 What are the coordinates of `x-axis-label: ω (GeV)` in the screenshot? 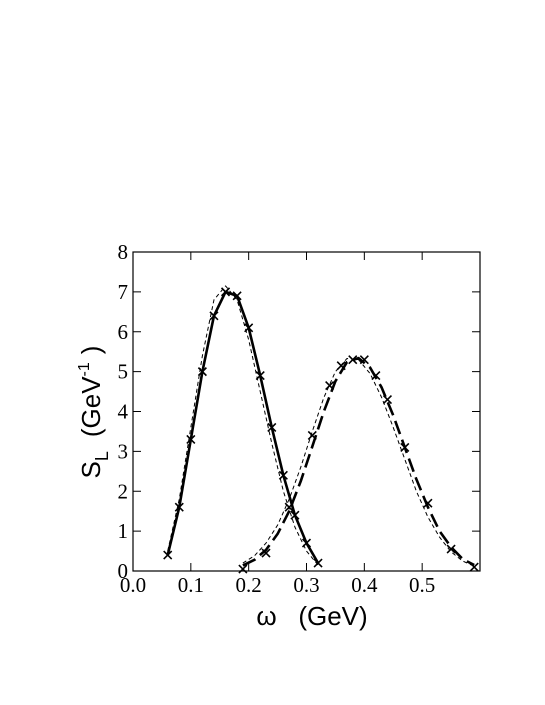 It's located at (311, 616).